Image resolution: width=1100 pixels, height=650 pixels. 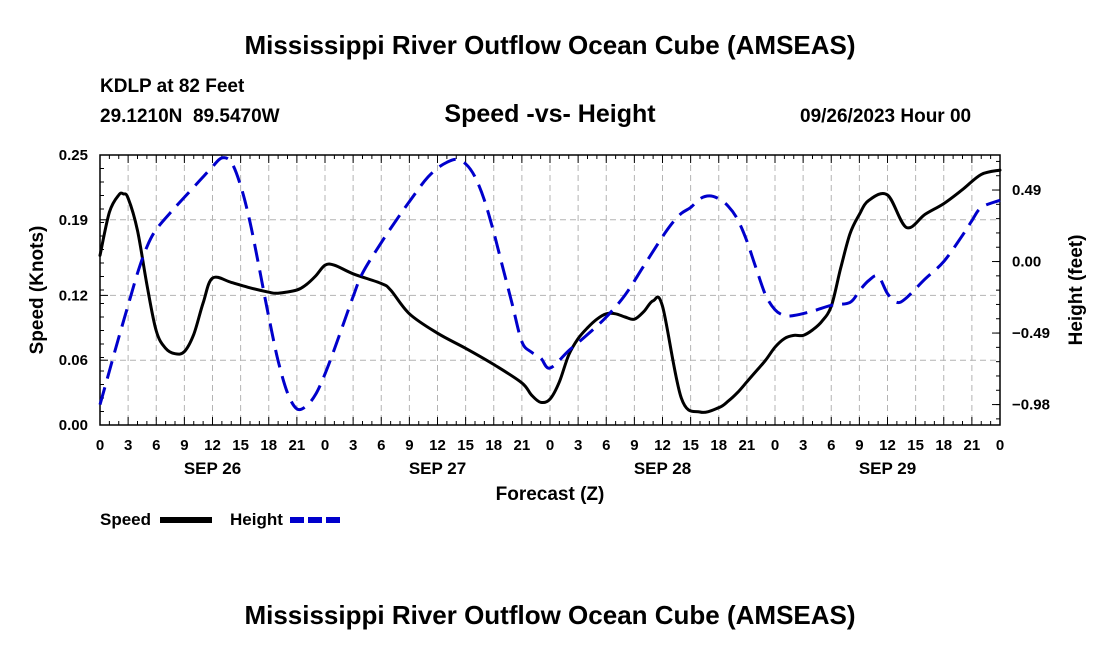 What do you see at coordinates (550, 494) in the screenshot?
I see `x-axis-title: Forecast (Z)` at bounding box center [550, 494].